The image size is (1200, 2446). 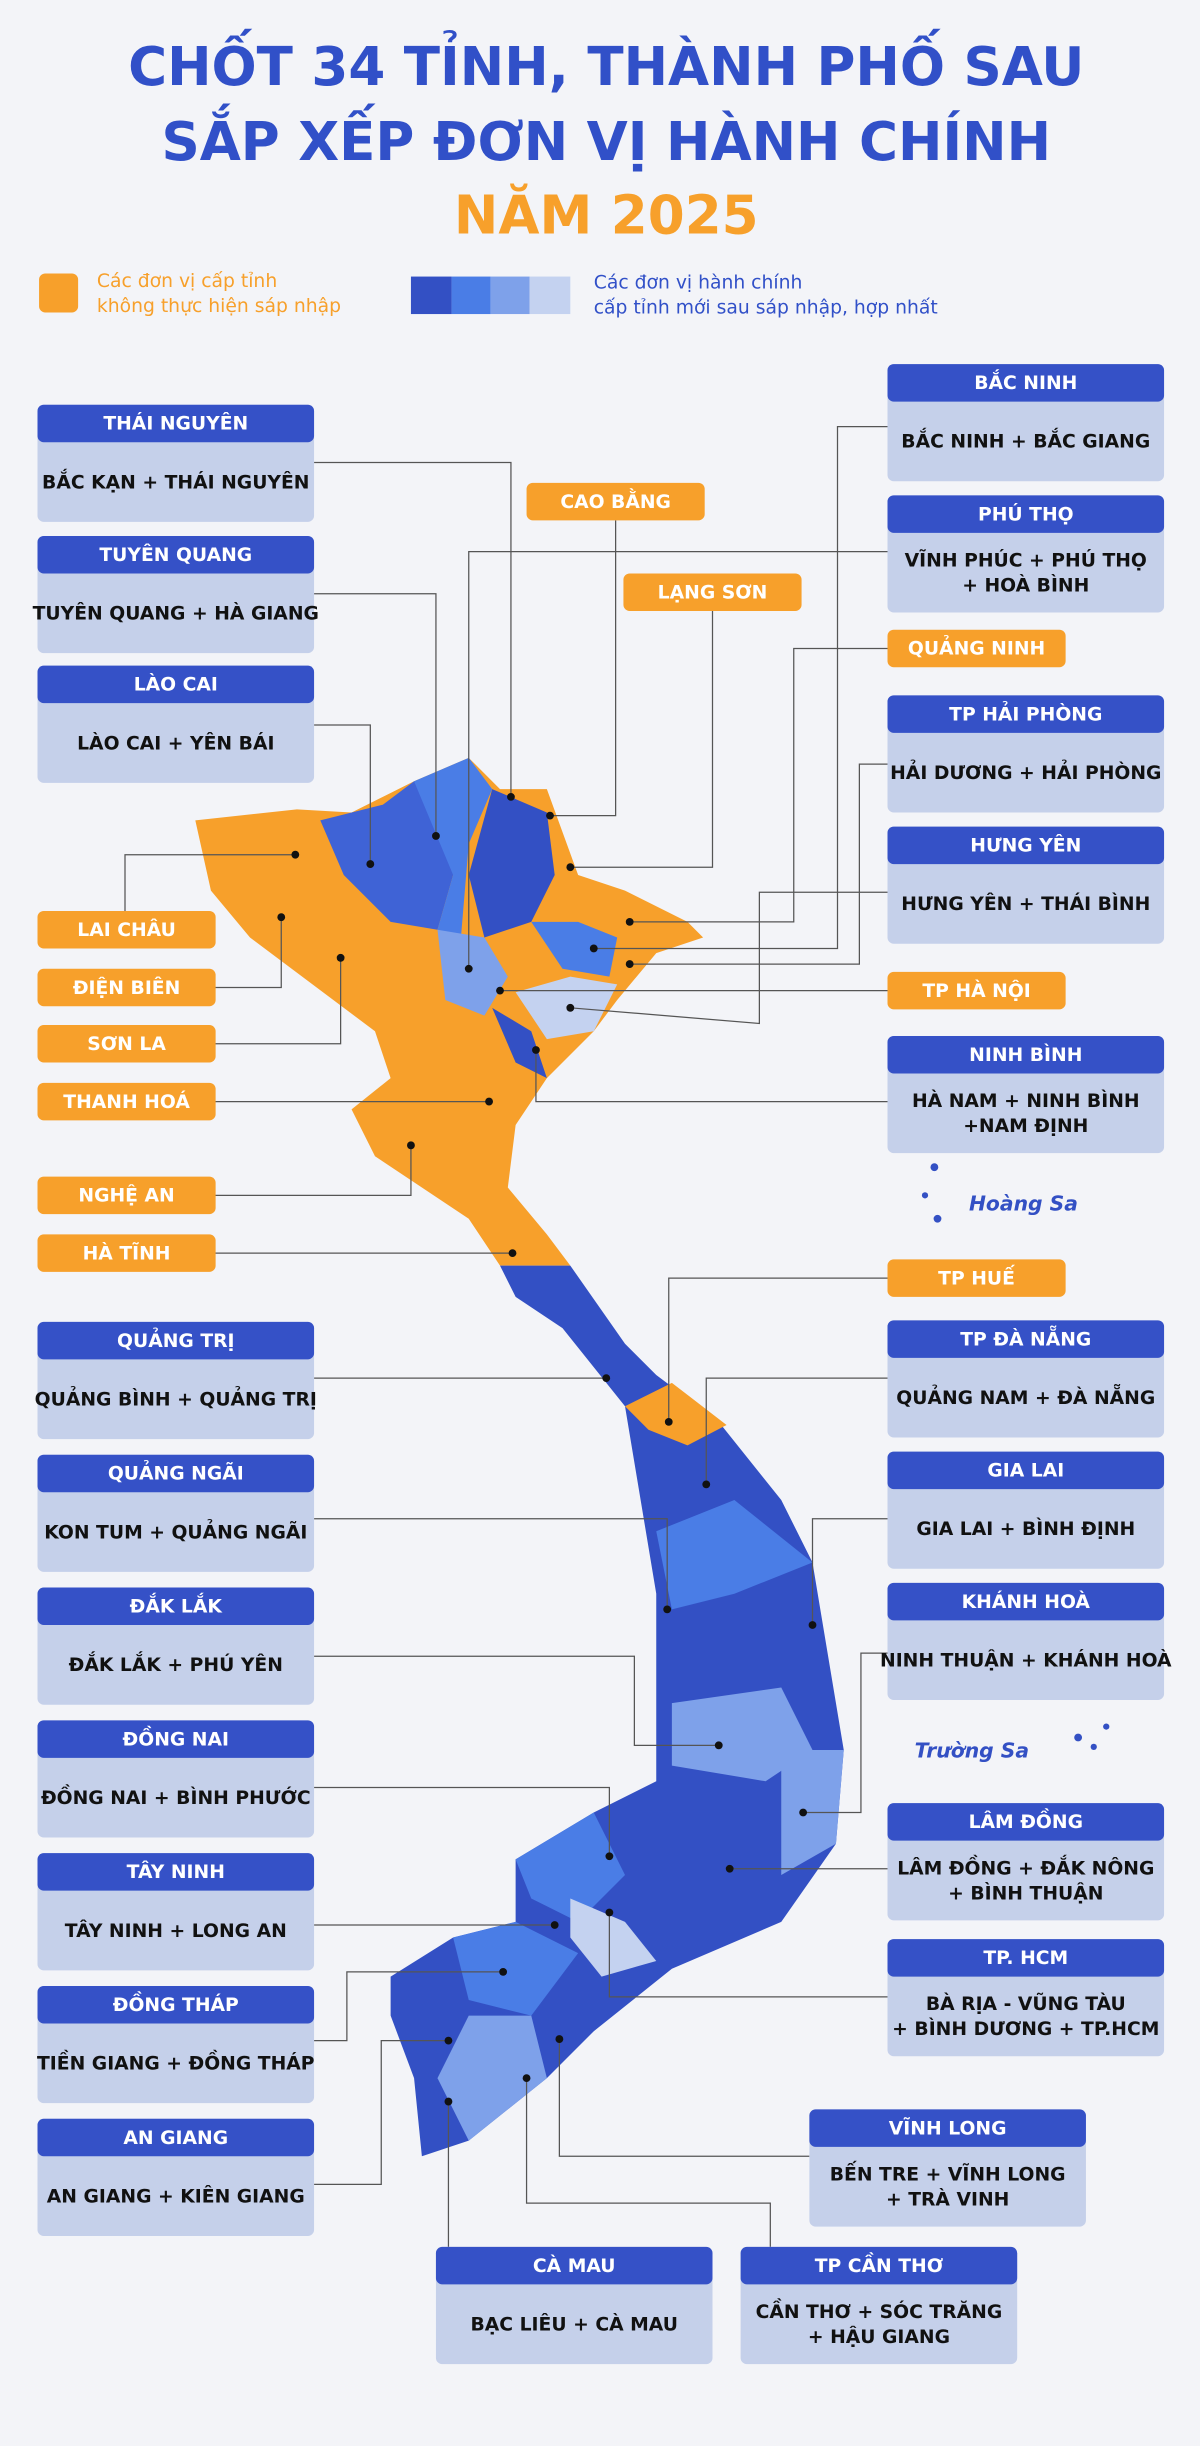 I want to click on box-title: THÁI NGUYÊN, so click(x=175, y=423).